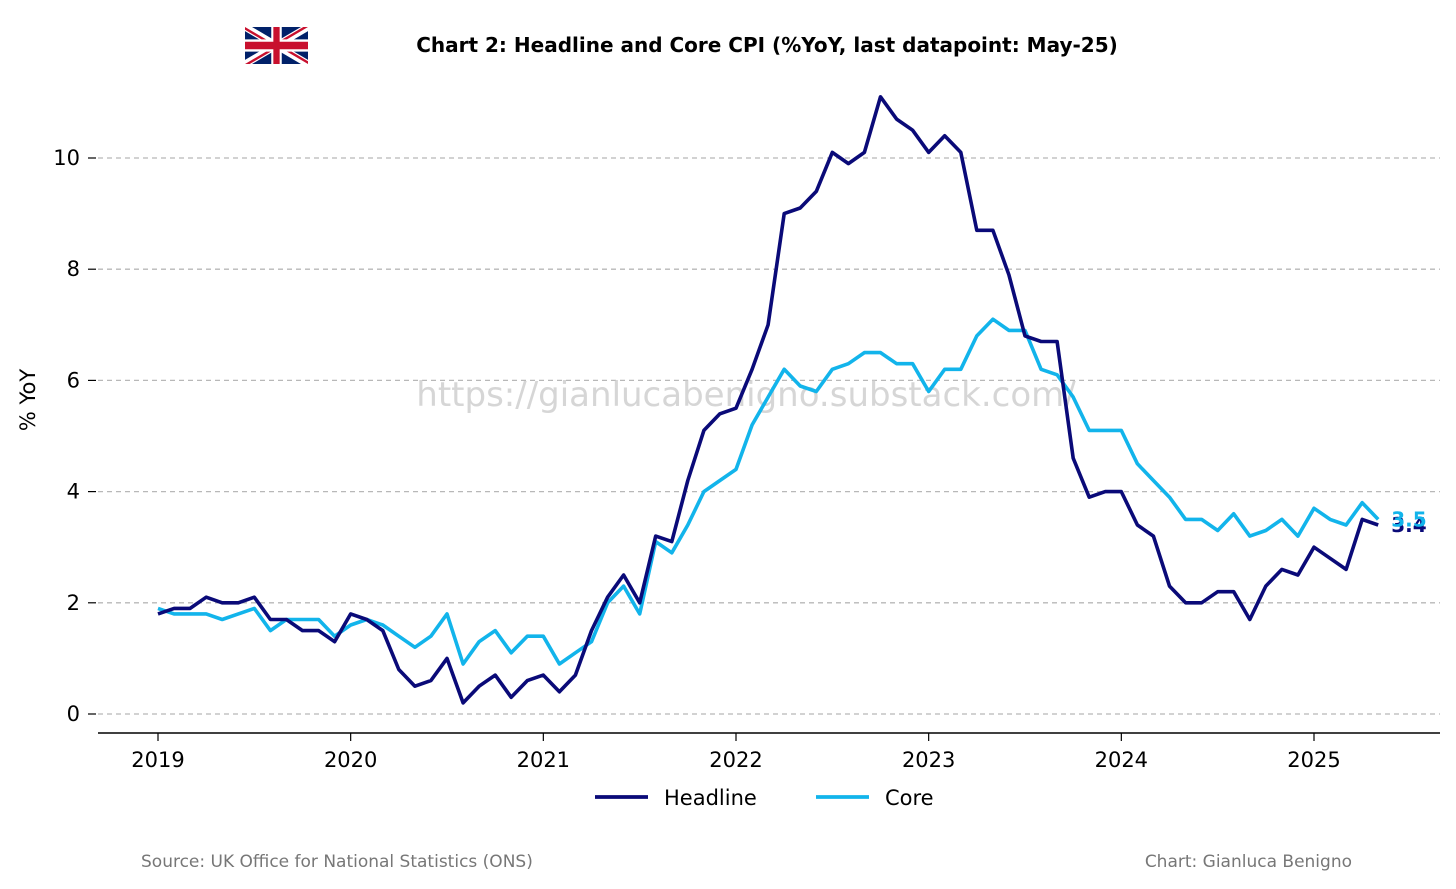 This screenshot has width=1456, height=889. I want to click on x-tick-label: 2019, so click(157, 760).